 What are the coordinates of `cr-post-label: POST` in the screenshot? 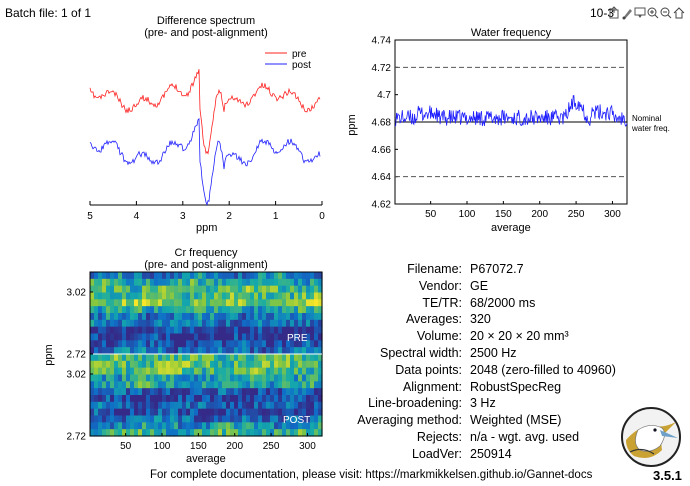 It's located at (296, 420).